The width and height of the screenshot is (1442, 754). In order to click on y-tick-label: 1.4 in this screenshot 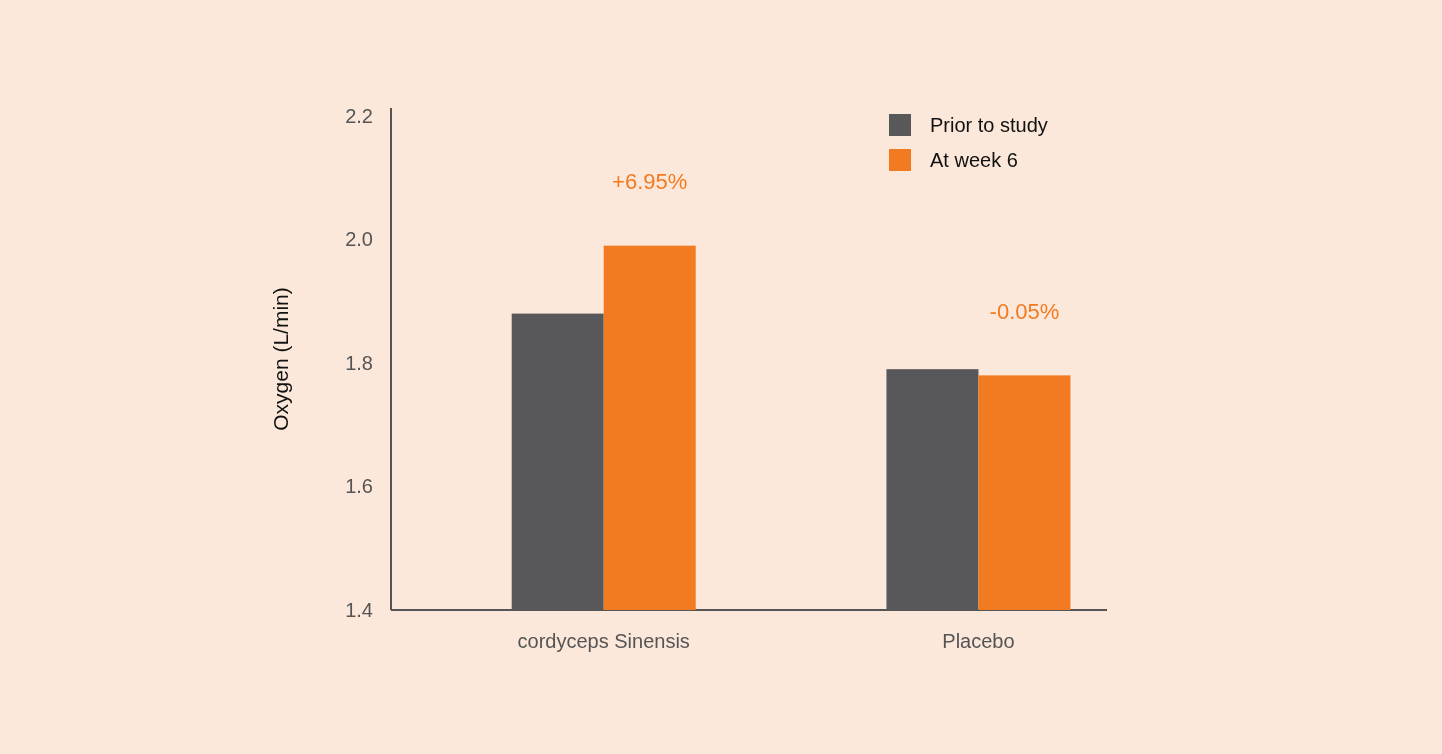, I will do `click(359, 609)`.